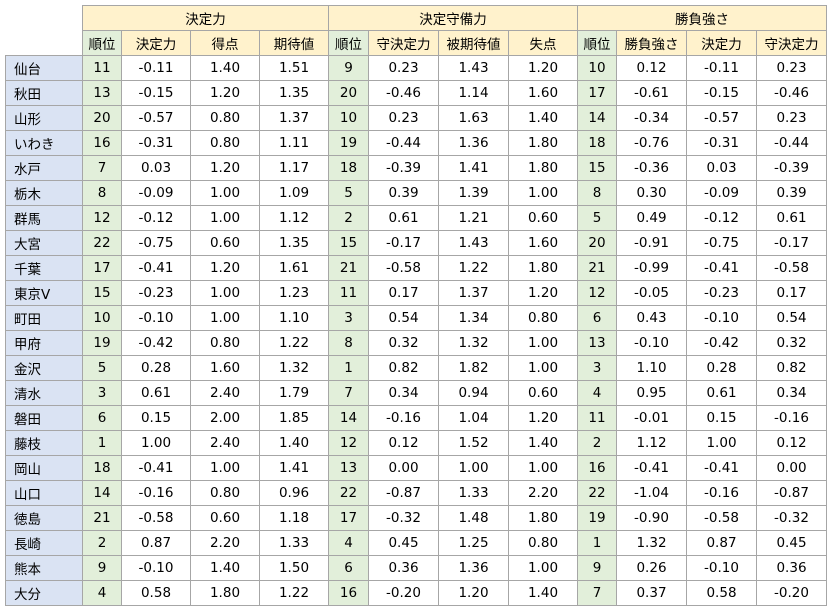 The image size is (830, 612). Describe the element at coordinates (225, 143) in the screenshot. I see `value-cell: 0.80` at that location.